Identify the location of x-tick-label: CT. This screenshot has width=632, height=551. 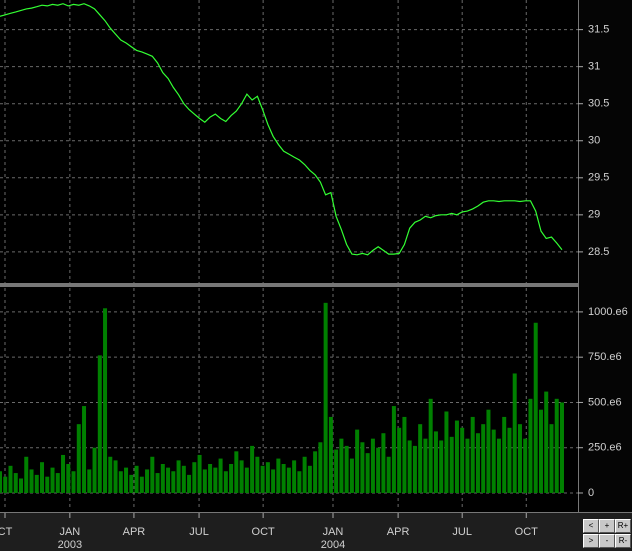
(6, 532).